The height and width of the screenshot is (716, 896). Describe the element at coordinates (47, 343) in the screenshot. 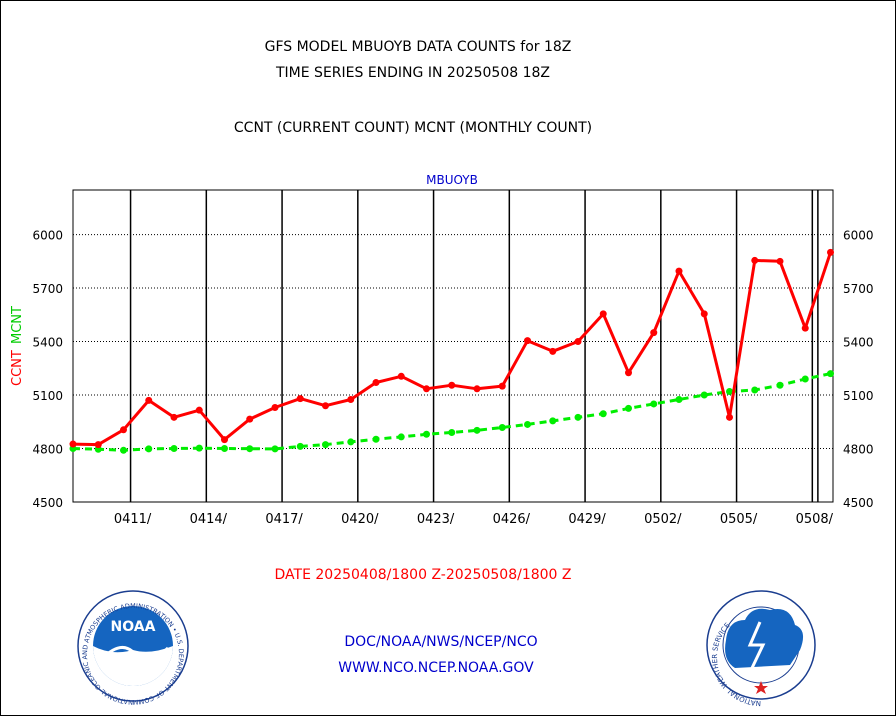

I see `y-tick-label-left: 5400` at that location.